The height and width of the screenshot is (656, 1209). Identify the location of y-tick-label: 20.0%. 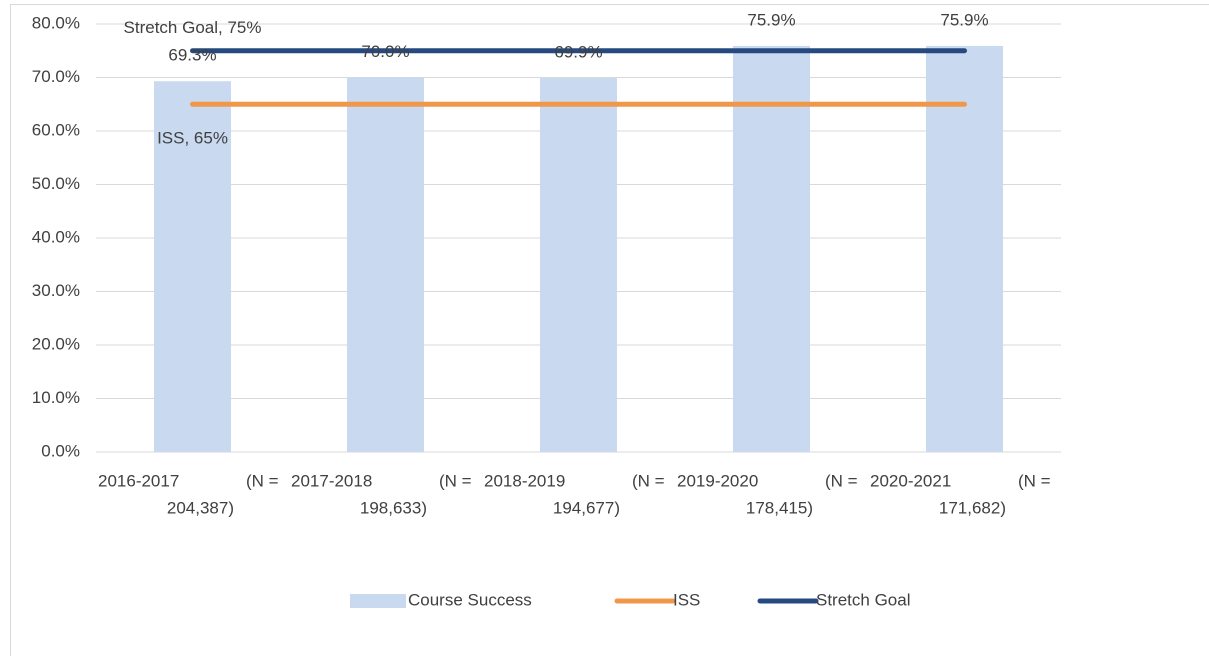
(56, 343).